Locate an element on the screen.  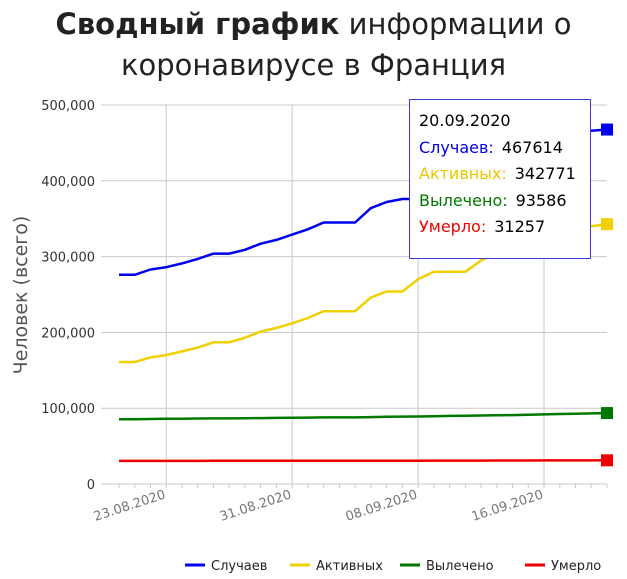
tooltip-value: 467614 is located at coordinates (532, 147).